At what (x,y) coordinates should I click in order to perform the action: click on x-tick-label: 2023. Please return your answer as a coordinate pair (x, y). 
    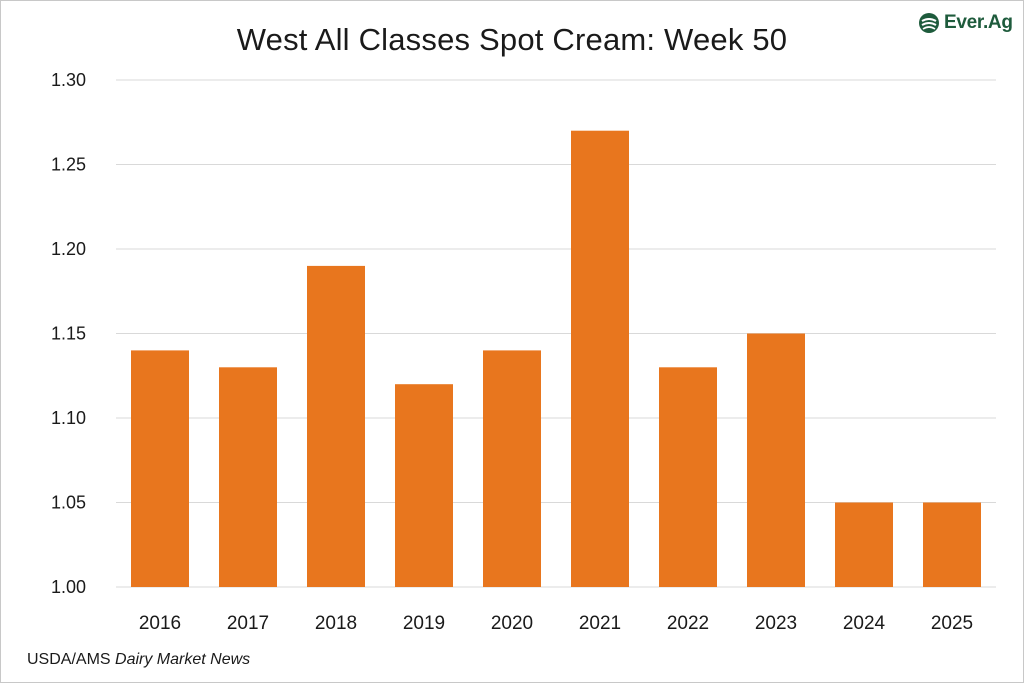
    Looking at the image, I should click on (776, 623).